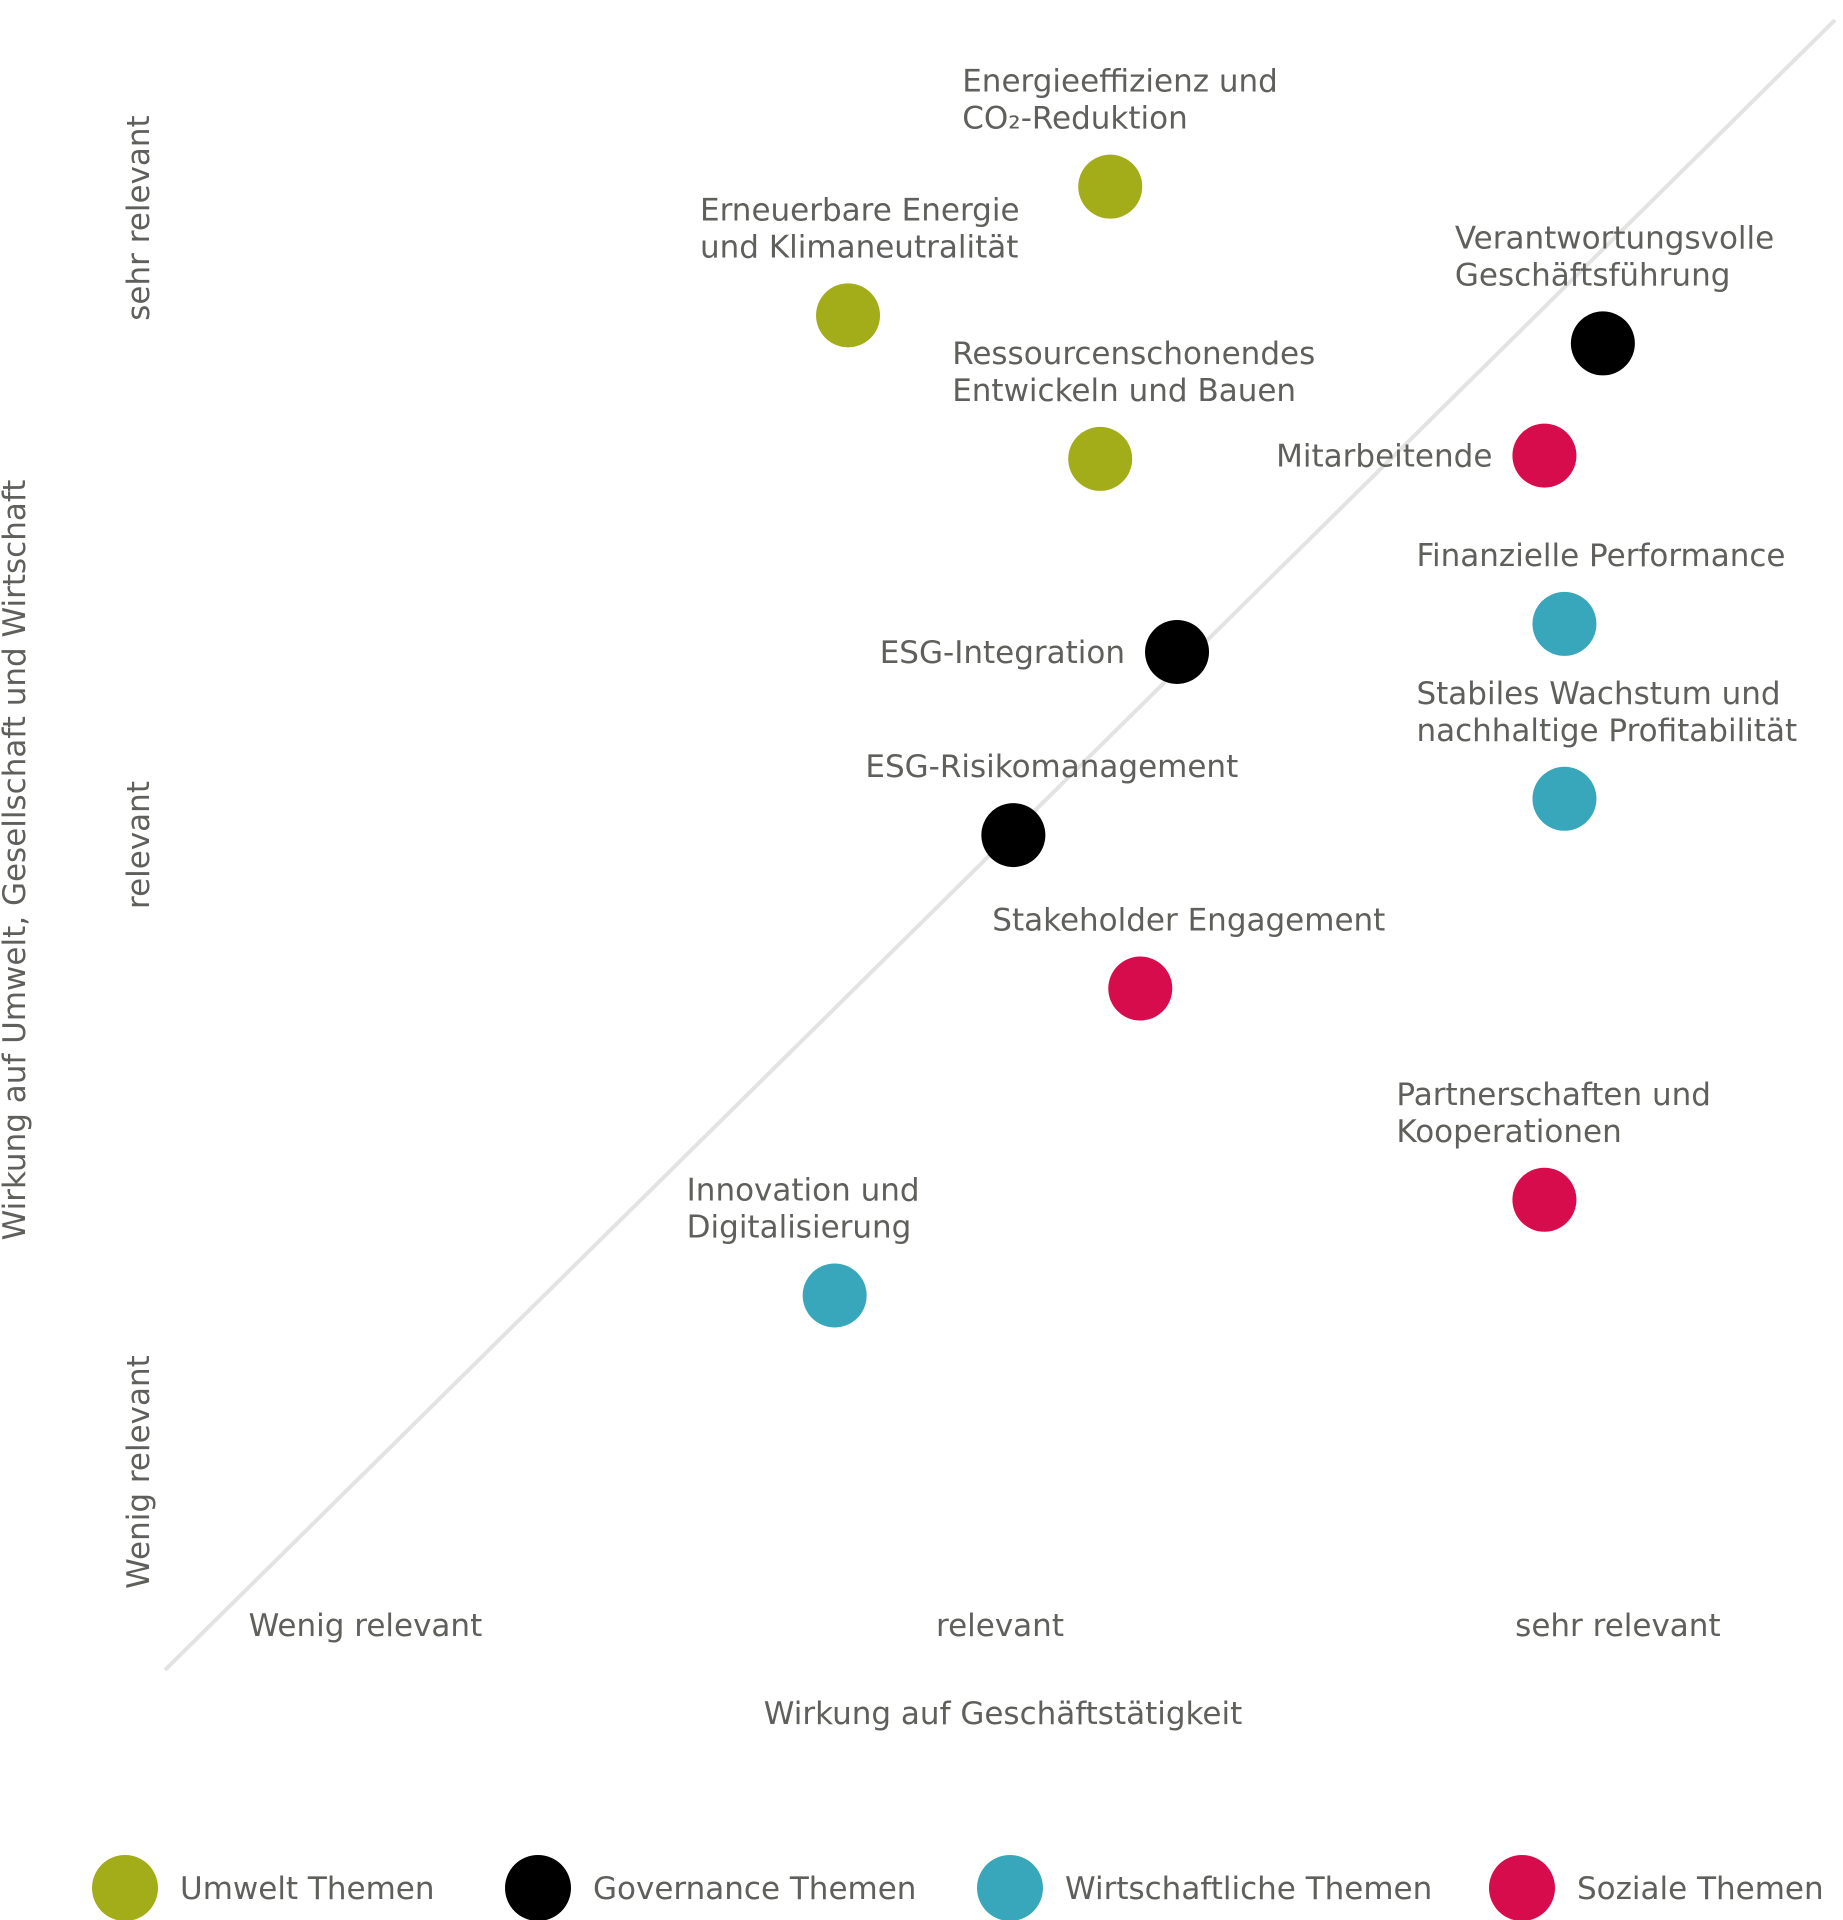 Image resolution: width=1843 pixels, height=1920 pixels. What do you see at coordinates (1177, 651) in the screenshot?
I see `point-esg-integration` at bounding box center [1177, 651].